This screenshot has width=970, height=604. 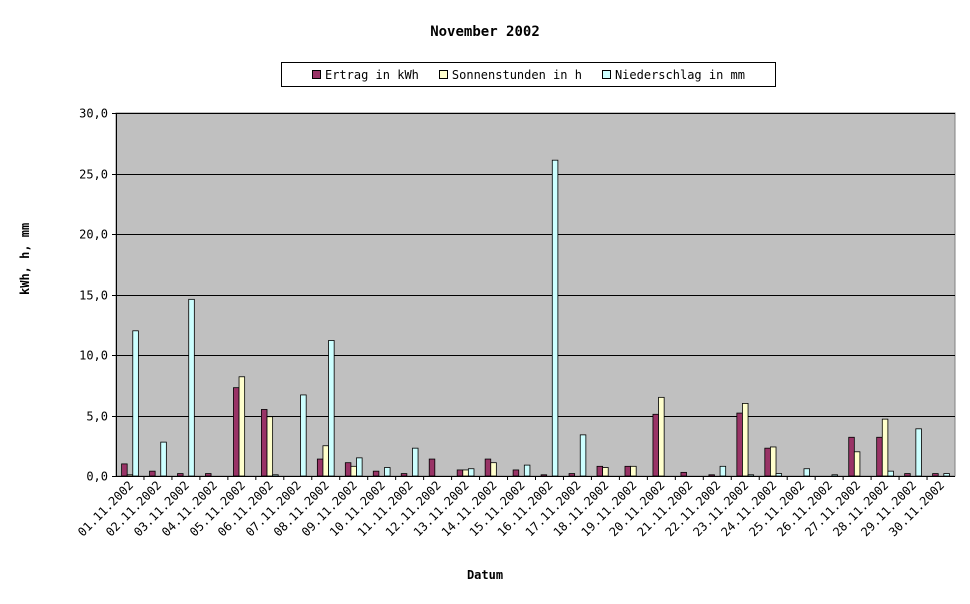 What do you see at coordinates (485, 32) in the screenshot?
I see `chart-title: November 2002` at bounding box center [485, 32].